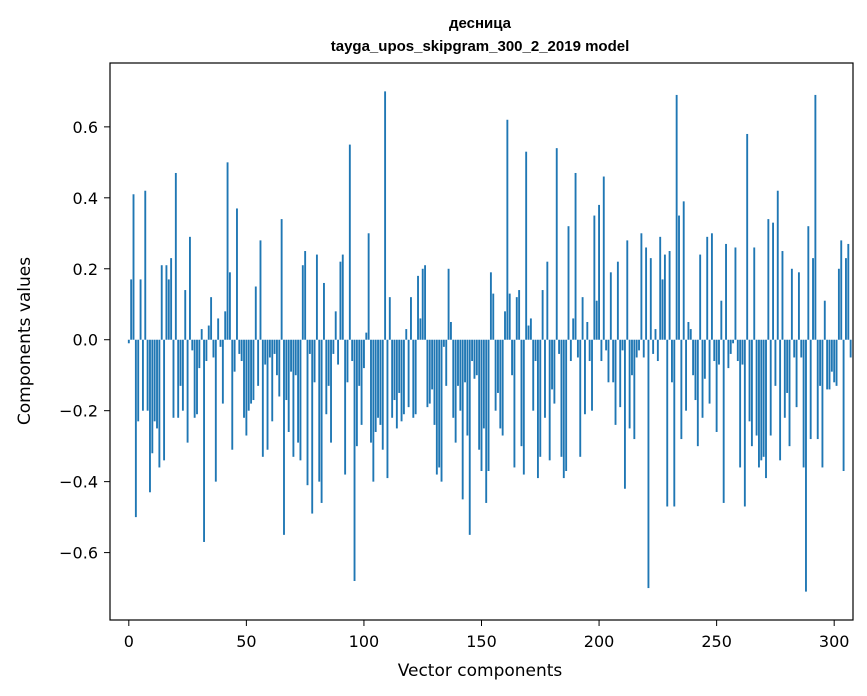 This screenshot has height=696, width=867. I want to click on x-tick-label: 200, so click(599, 641).